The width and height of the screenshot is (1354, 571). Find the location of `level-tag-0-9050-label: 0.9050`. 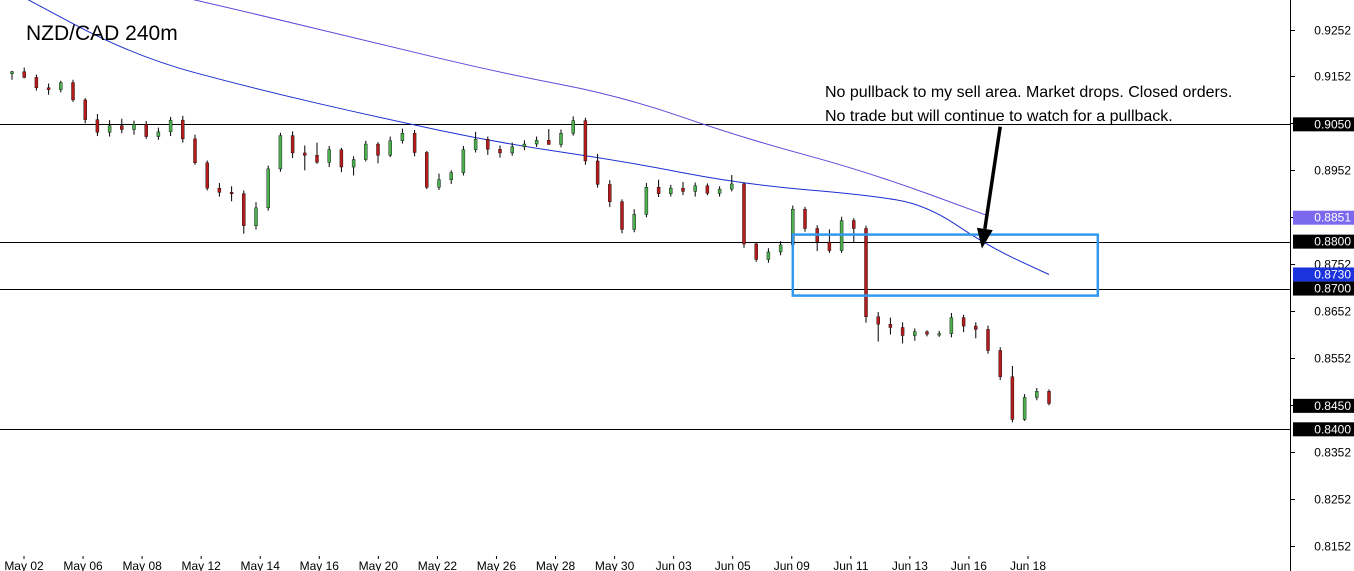

level-tag-0-9050-label: 0.9050 is located at coordinates (1332, 124).